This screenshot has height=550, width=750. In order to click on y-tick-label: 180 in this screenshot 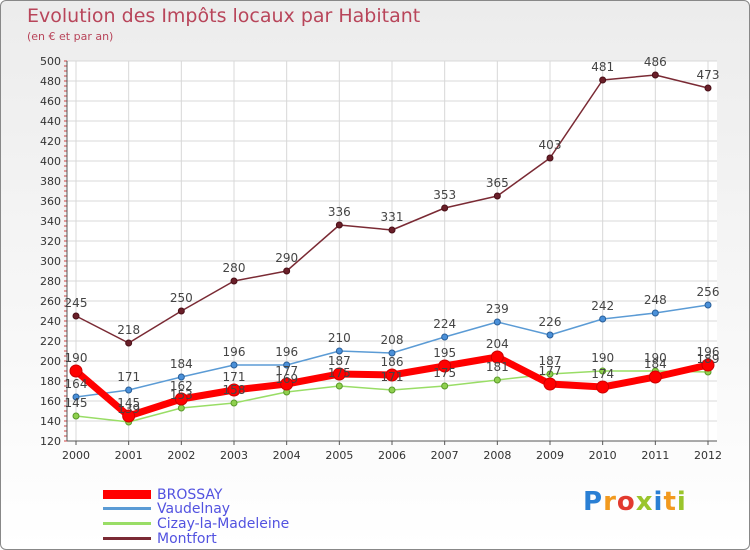, I will do `click(50, 381)`.